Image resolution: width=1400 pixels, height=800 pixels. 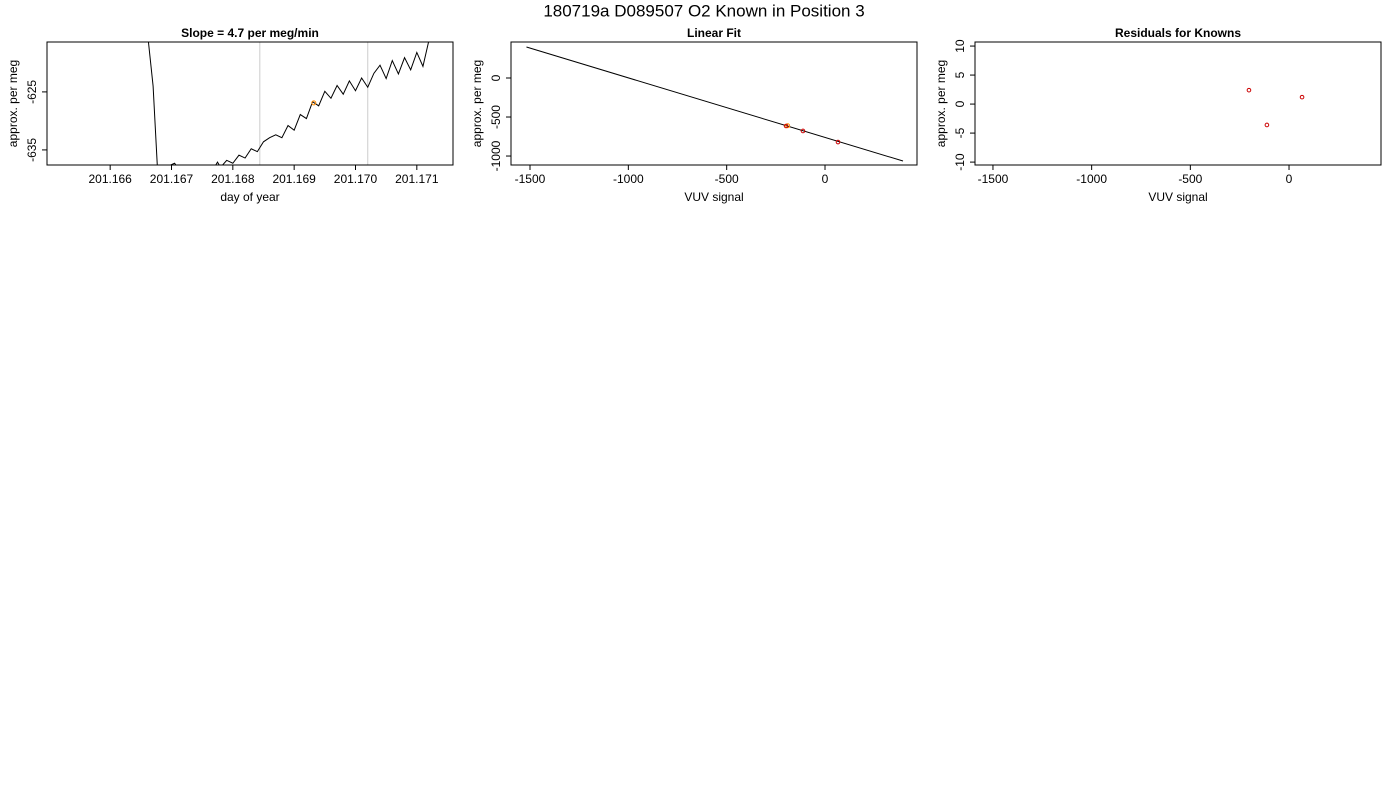 What do you see at coordinates (172, 179) in the screenshot?
I see `x-tick-label: 201.167` at bounding box center [172, 179].